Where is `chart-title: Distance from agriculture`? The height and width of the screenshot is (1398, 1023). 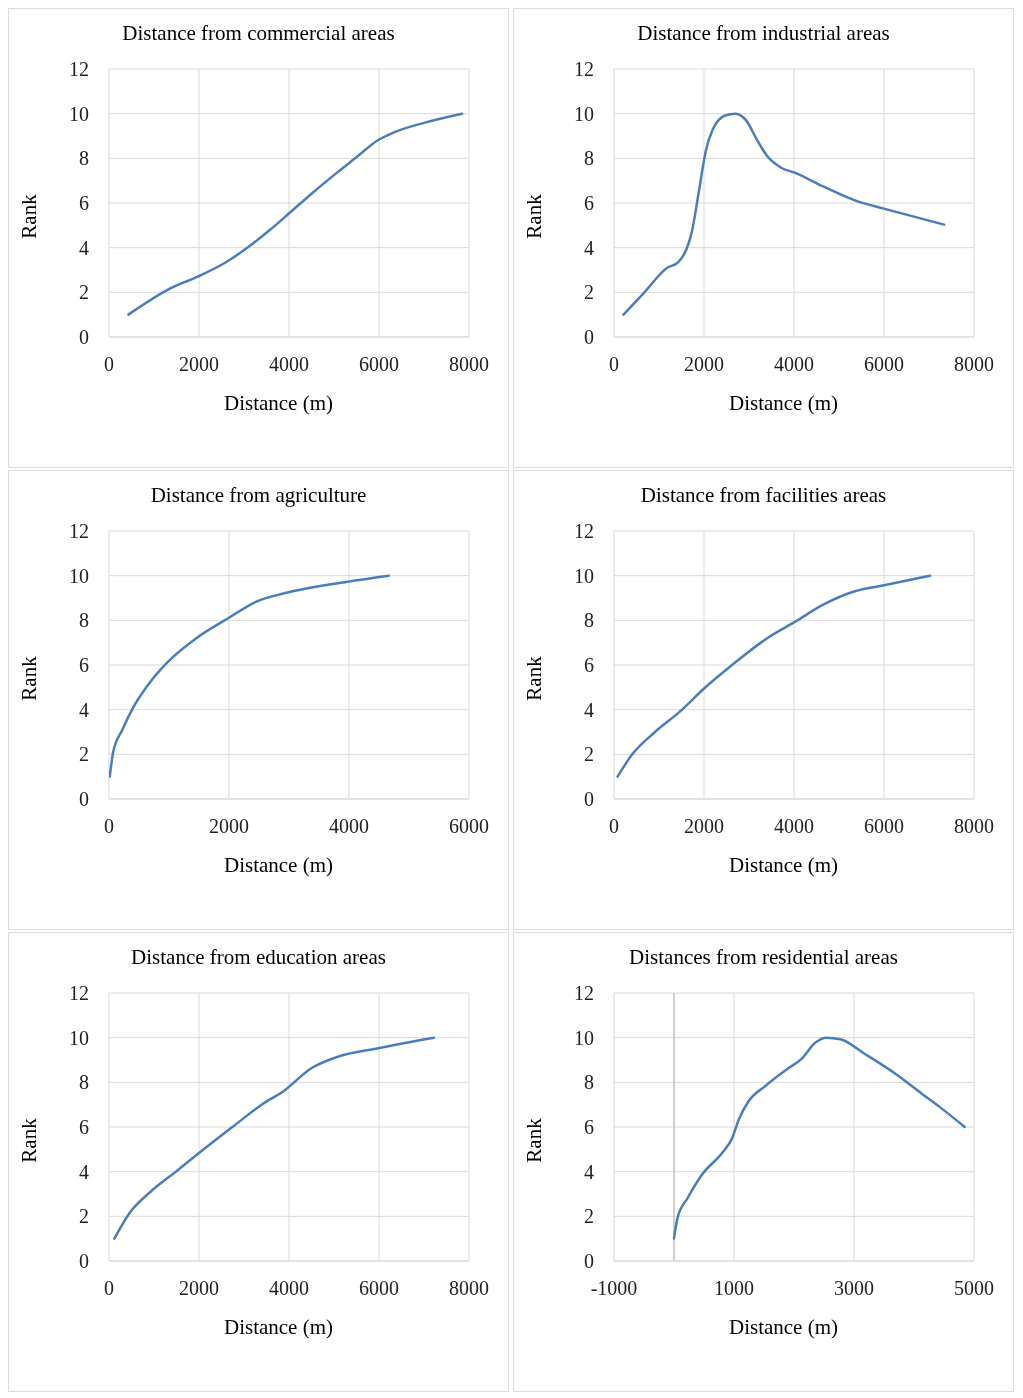
chart-title: Distance from agriculture is located at coordinates (258, 496).